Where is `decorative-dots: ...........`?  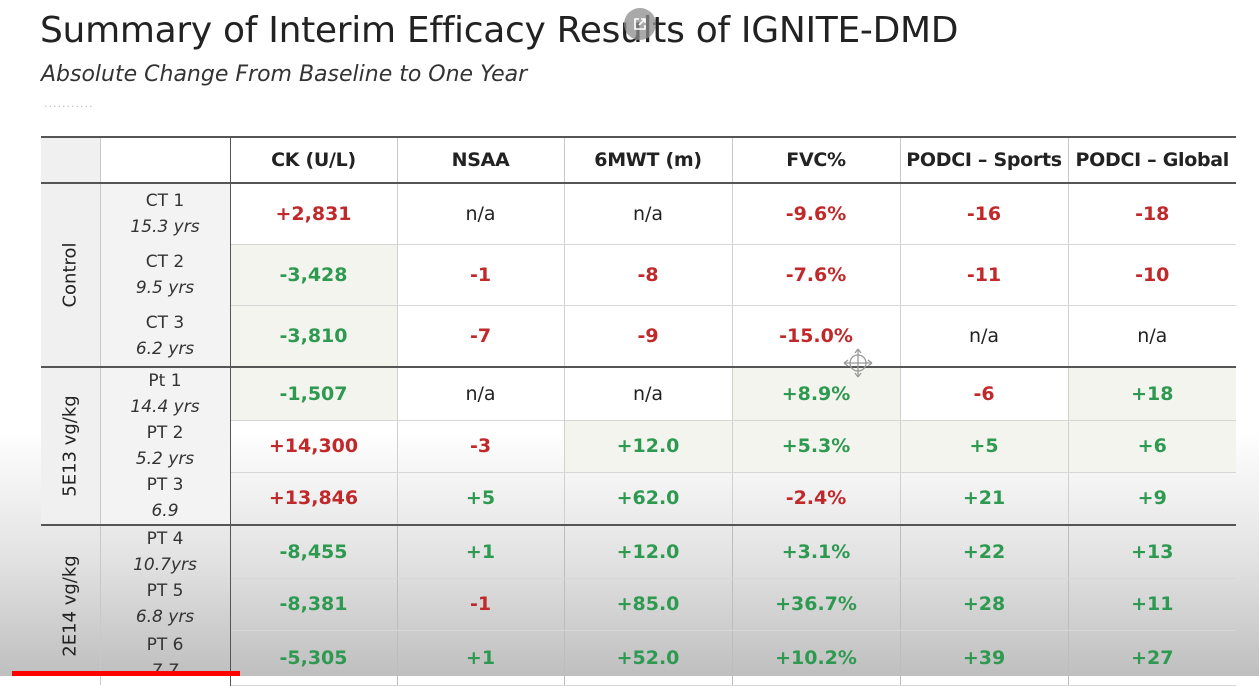
decorative-dots: ........... is located at coordinates (69, 103).